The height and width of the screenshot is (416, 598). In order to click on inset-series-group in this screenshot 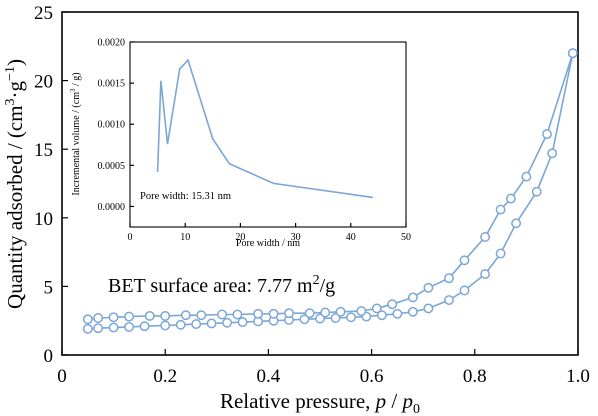, I will do `click(265, 128)`.